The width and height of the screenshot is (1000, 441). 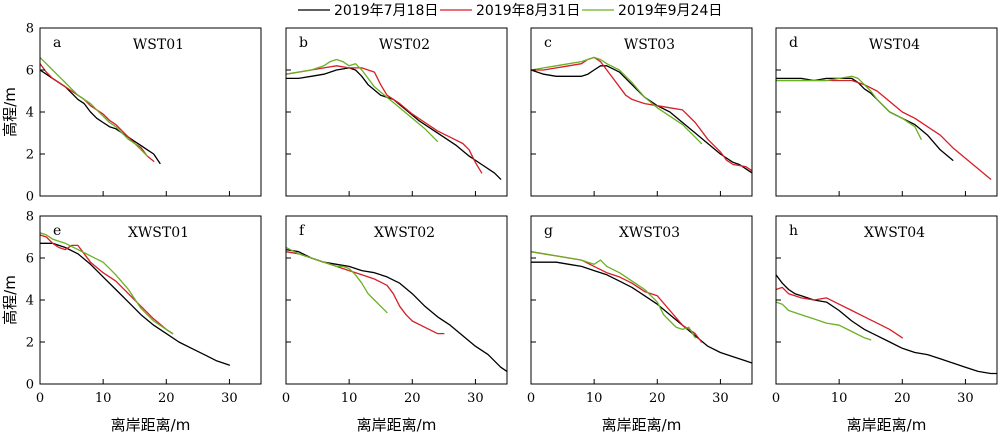 I want to click on panel-title: XWST02, so click(x=404, y=233).